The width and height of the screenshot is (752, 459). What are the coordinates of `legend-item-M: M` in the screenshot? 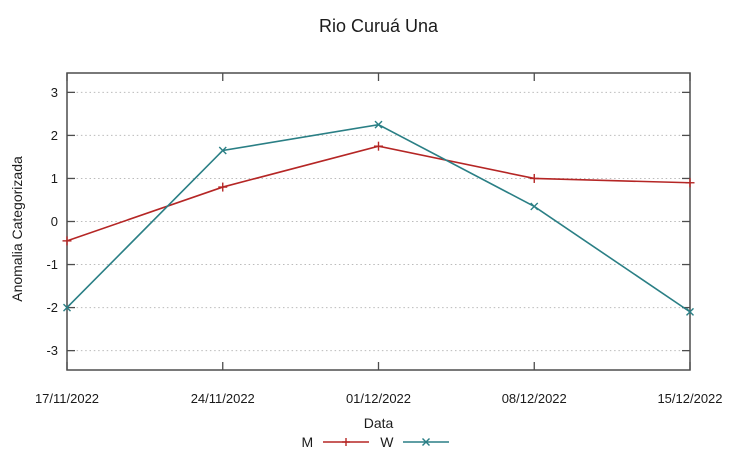 It's located at (336, 442).